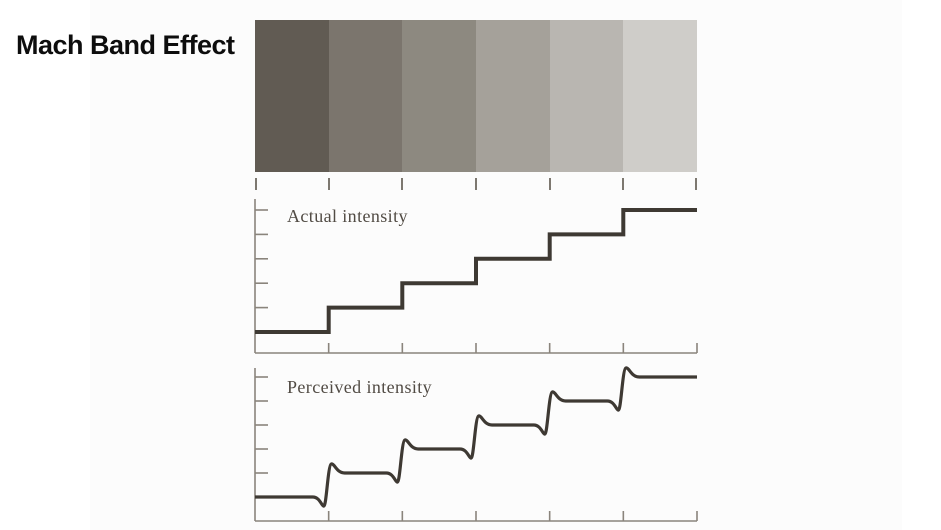 Image resolution: width=941 pixels, height=530 pixels. I want to click on staircase, so click(476, 271).